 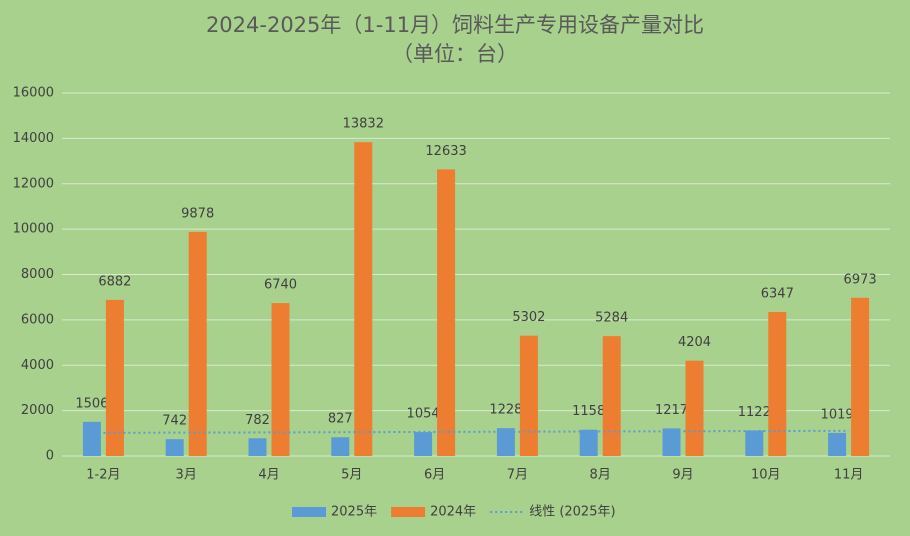 I want to click on y-tick-label: 12000, so click(x=33, y=183).